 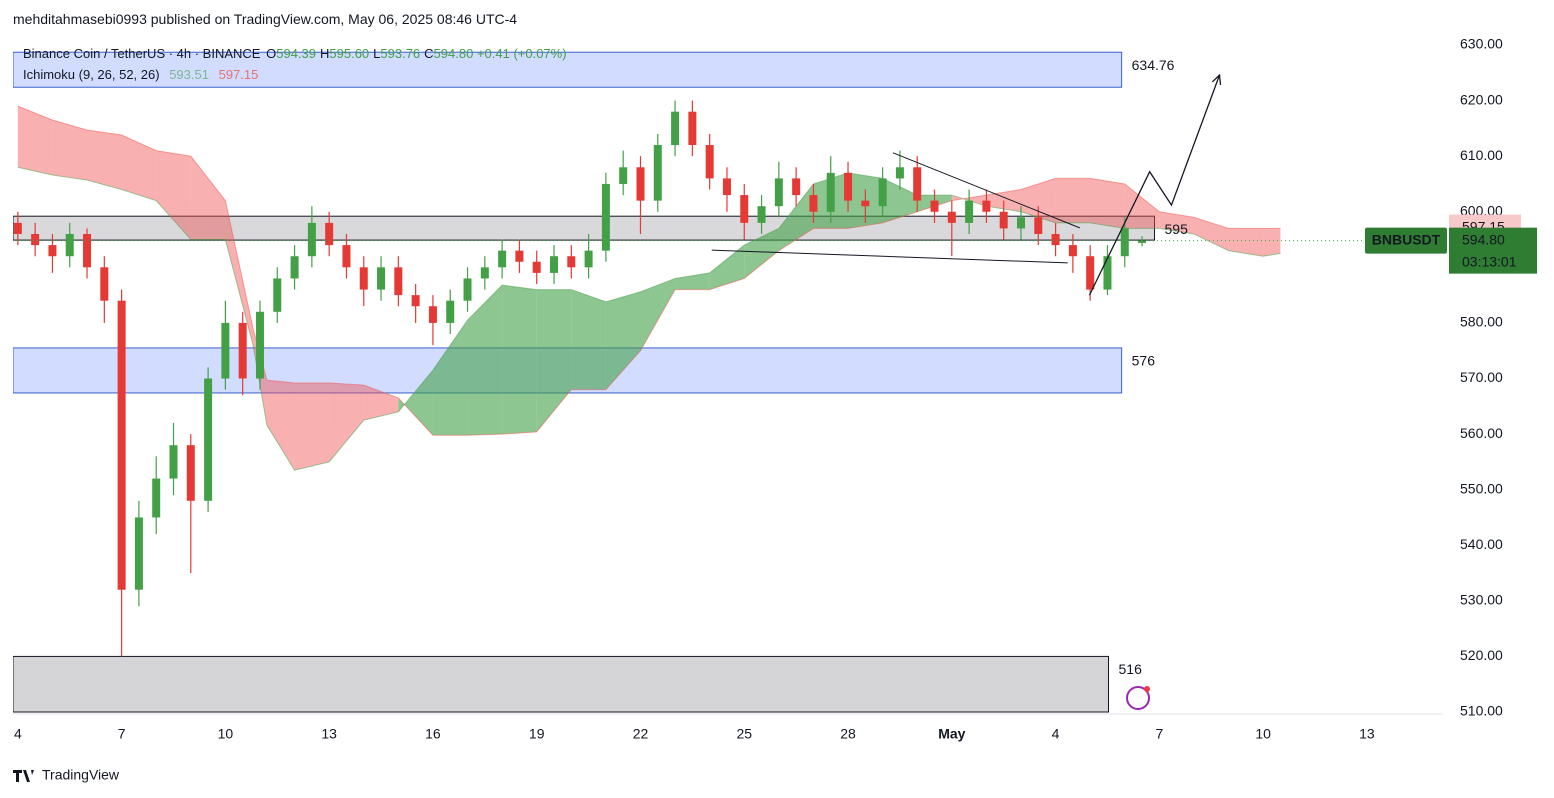 I want to click on countdown: 03:13:01, so click(x=1489, y=261).